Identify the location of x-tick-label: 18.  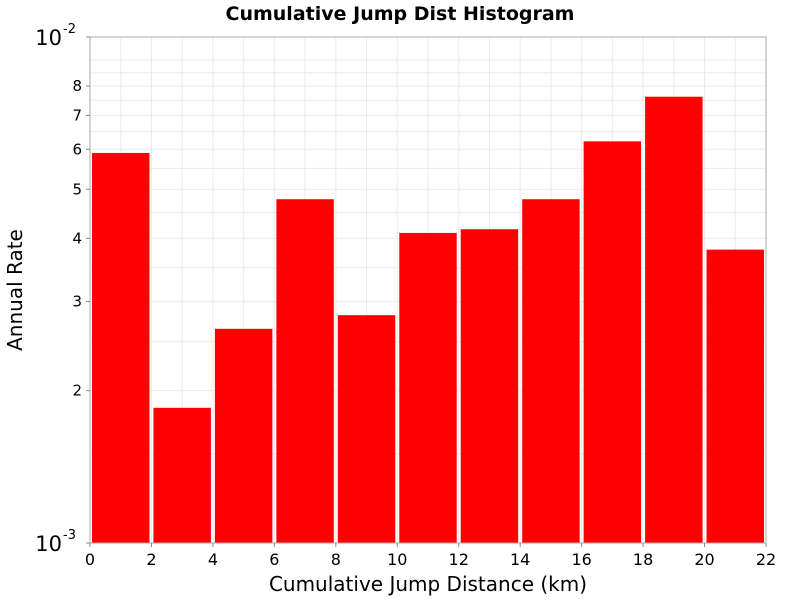
(643, 559).